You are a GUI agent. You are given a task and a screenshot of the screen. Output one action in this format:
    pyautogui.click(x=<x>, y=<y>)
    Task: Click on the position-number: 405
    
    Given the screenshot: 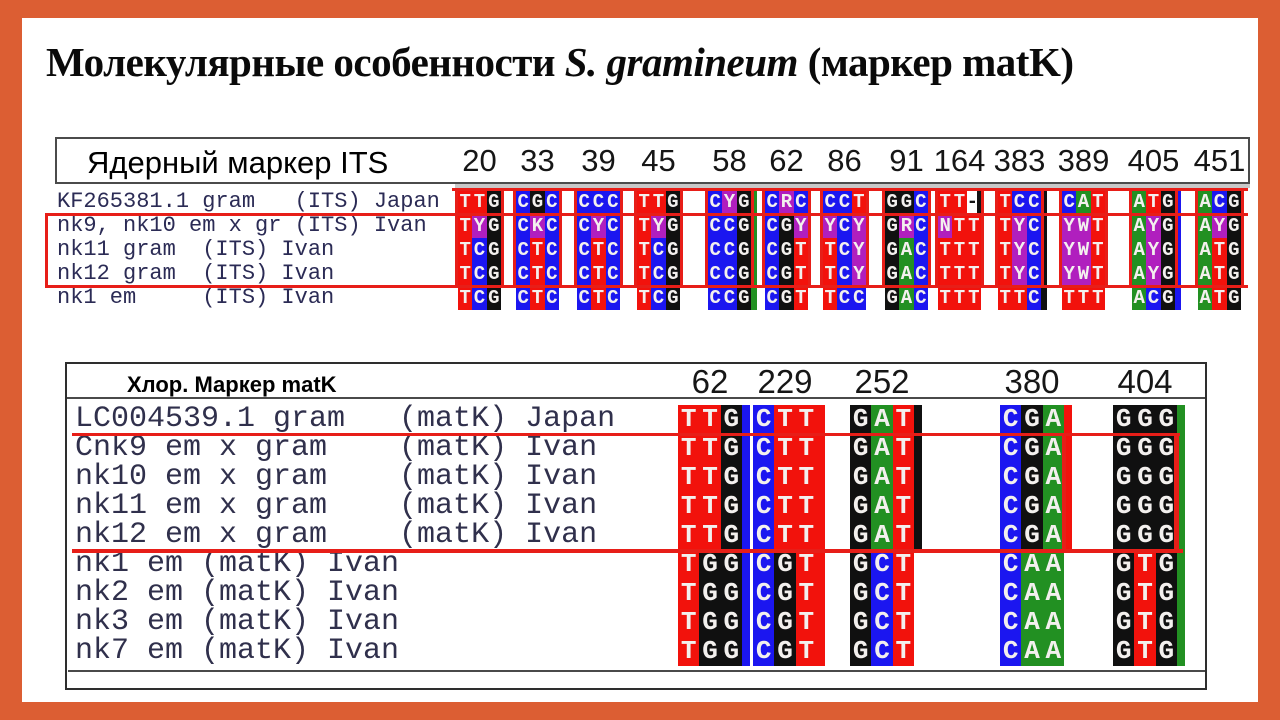 What is the action you would take?
    pyautogui.click(x=1153, y=160)
    